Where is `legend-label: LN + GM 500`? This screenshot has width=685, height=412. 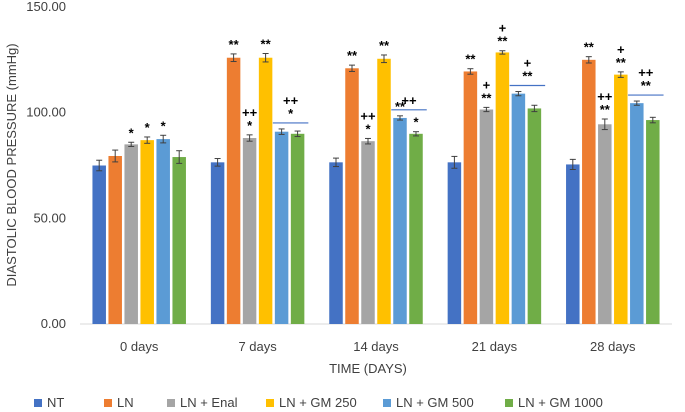
legend-label: LN + GM 500 is located at coordinates (435, 402).